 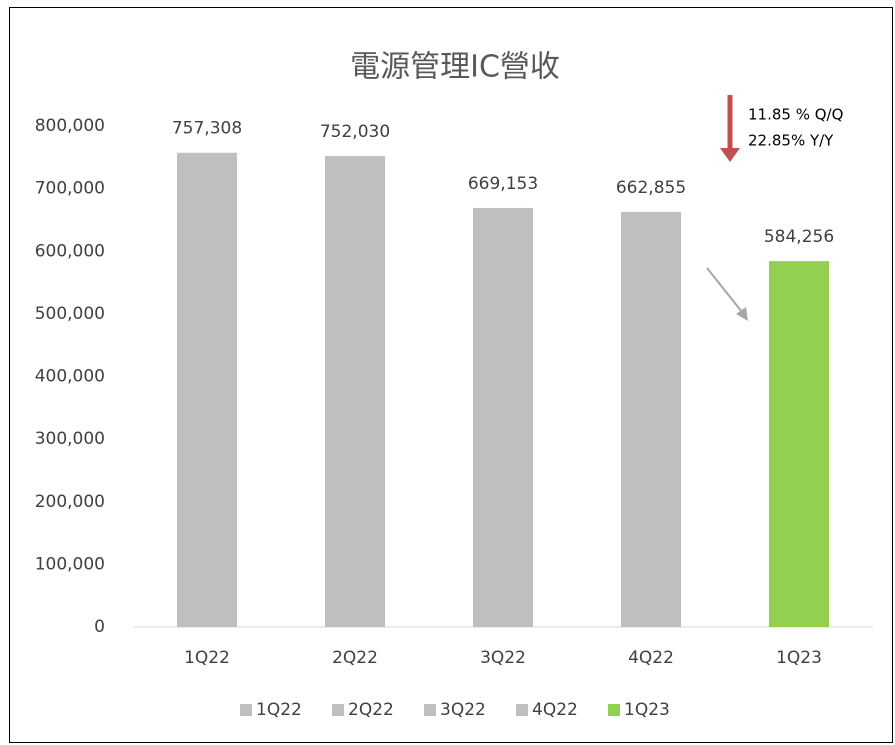 What do you see at coordinates (70, 126) in the screenshot?
I see `y-tick-label: 800,000` at bounding box center [70, 126].